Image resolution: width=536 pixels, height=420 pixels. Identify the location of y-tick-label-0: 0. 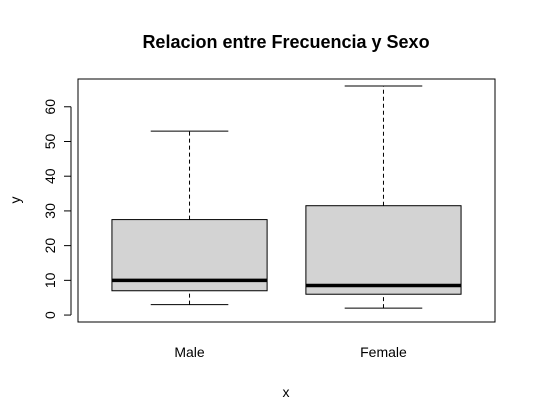
(50, 315).